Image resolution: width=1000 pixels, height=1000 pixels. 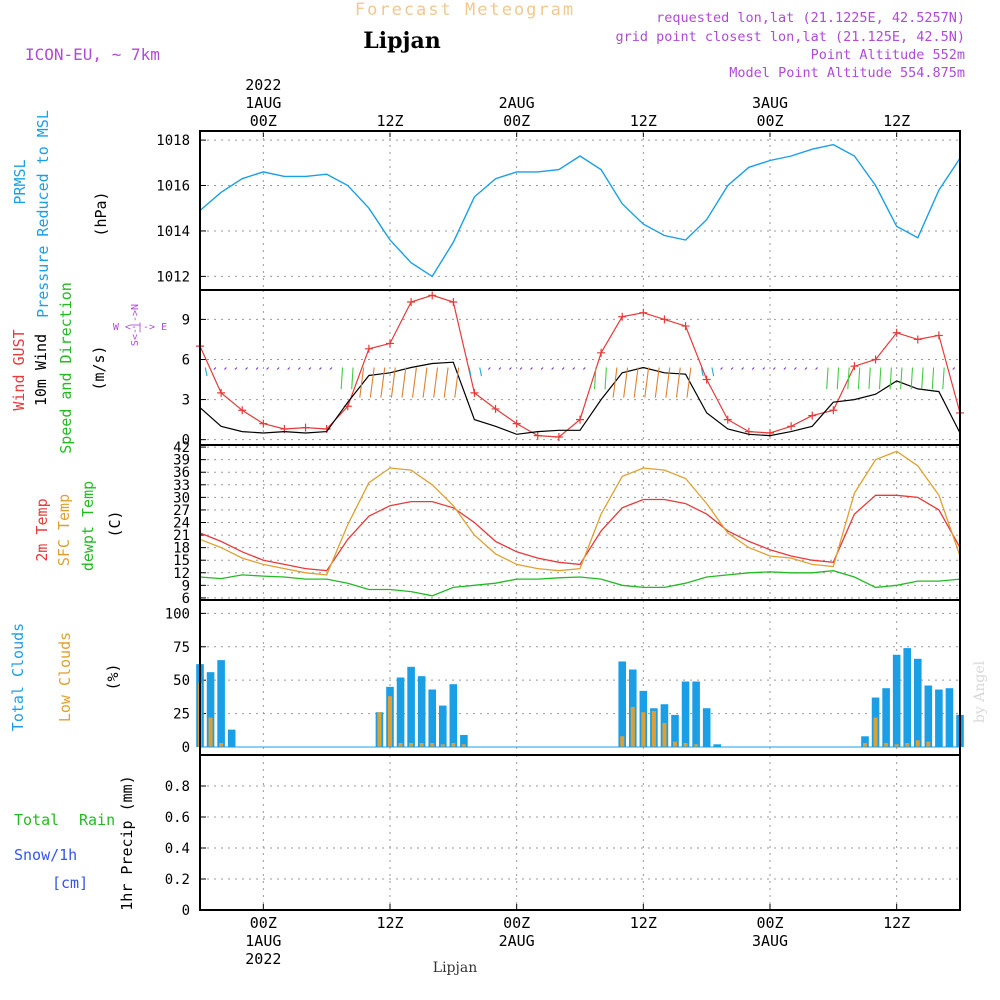 I want to click on panel-border, so click(x=580, y=677).